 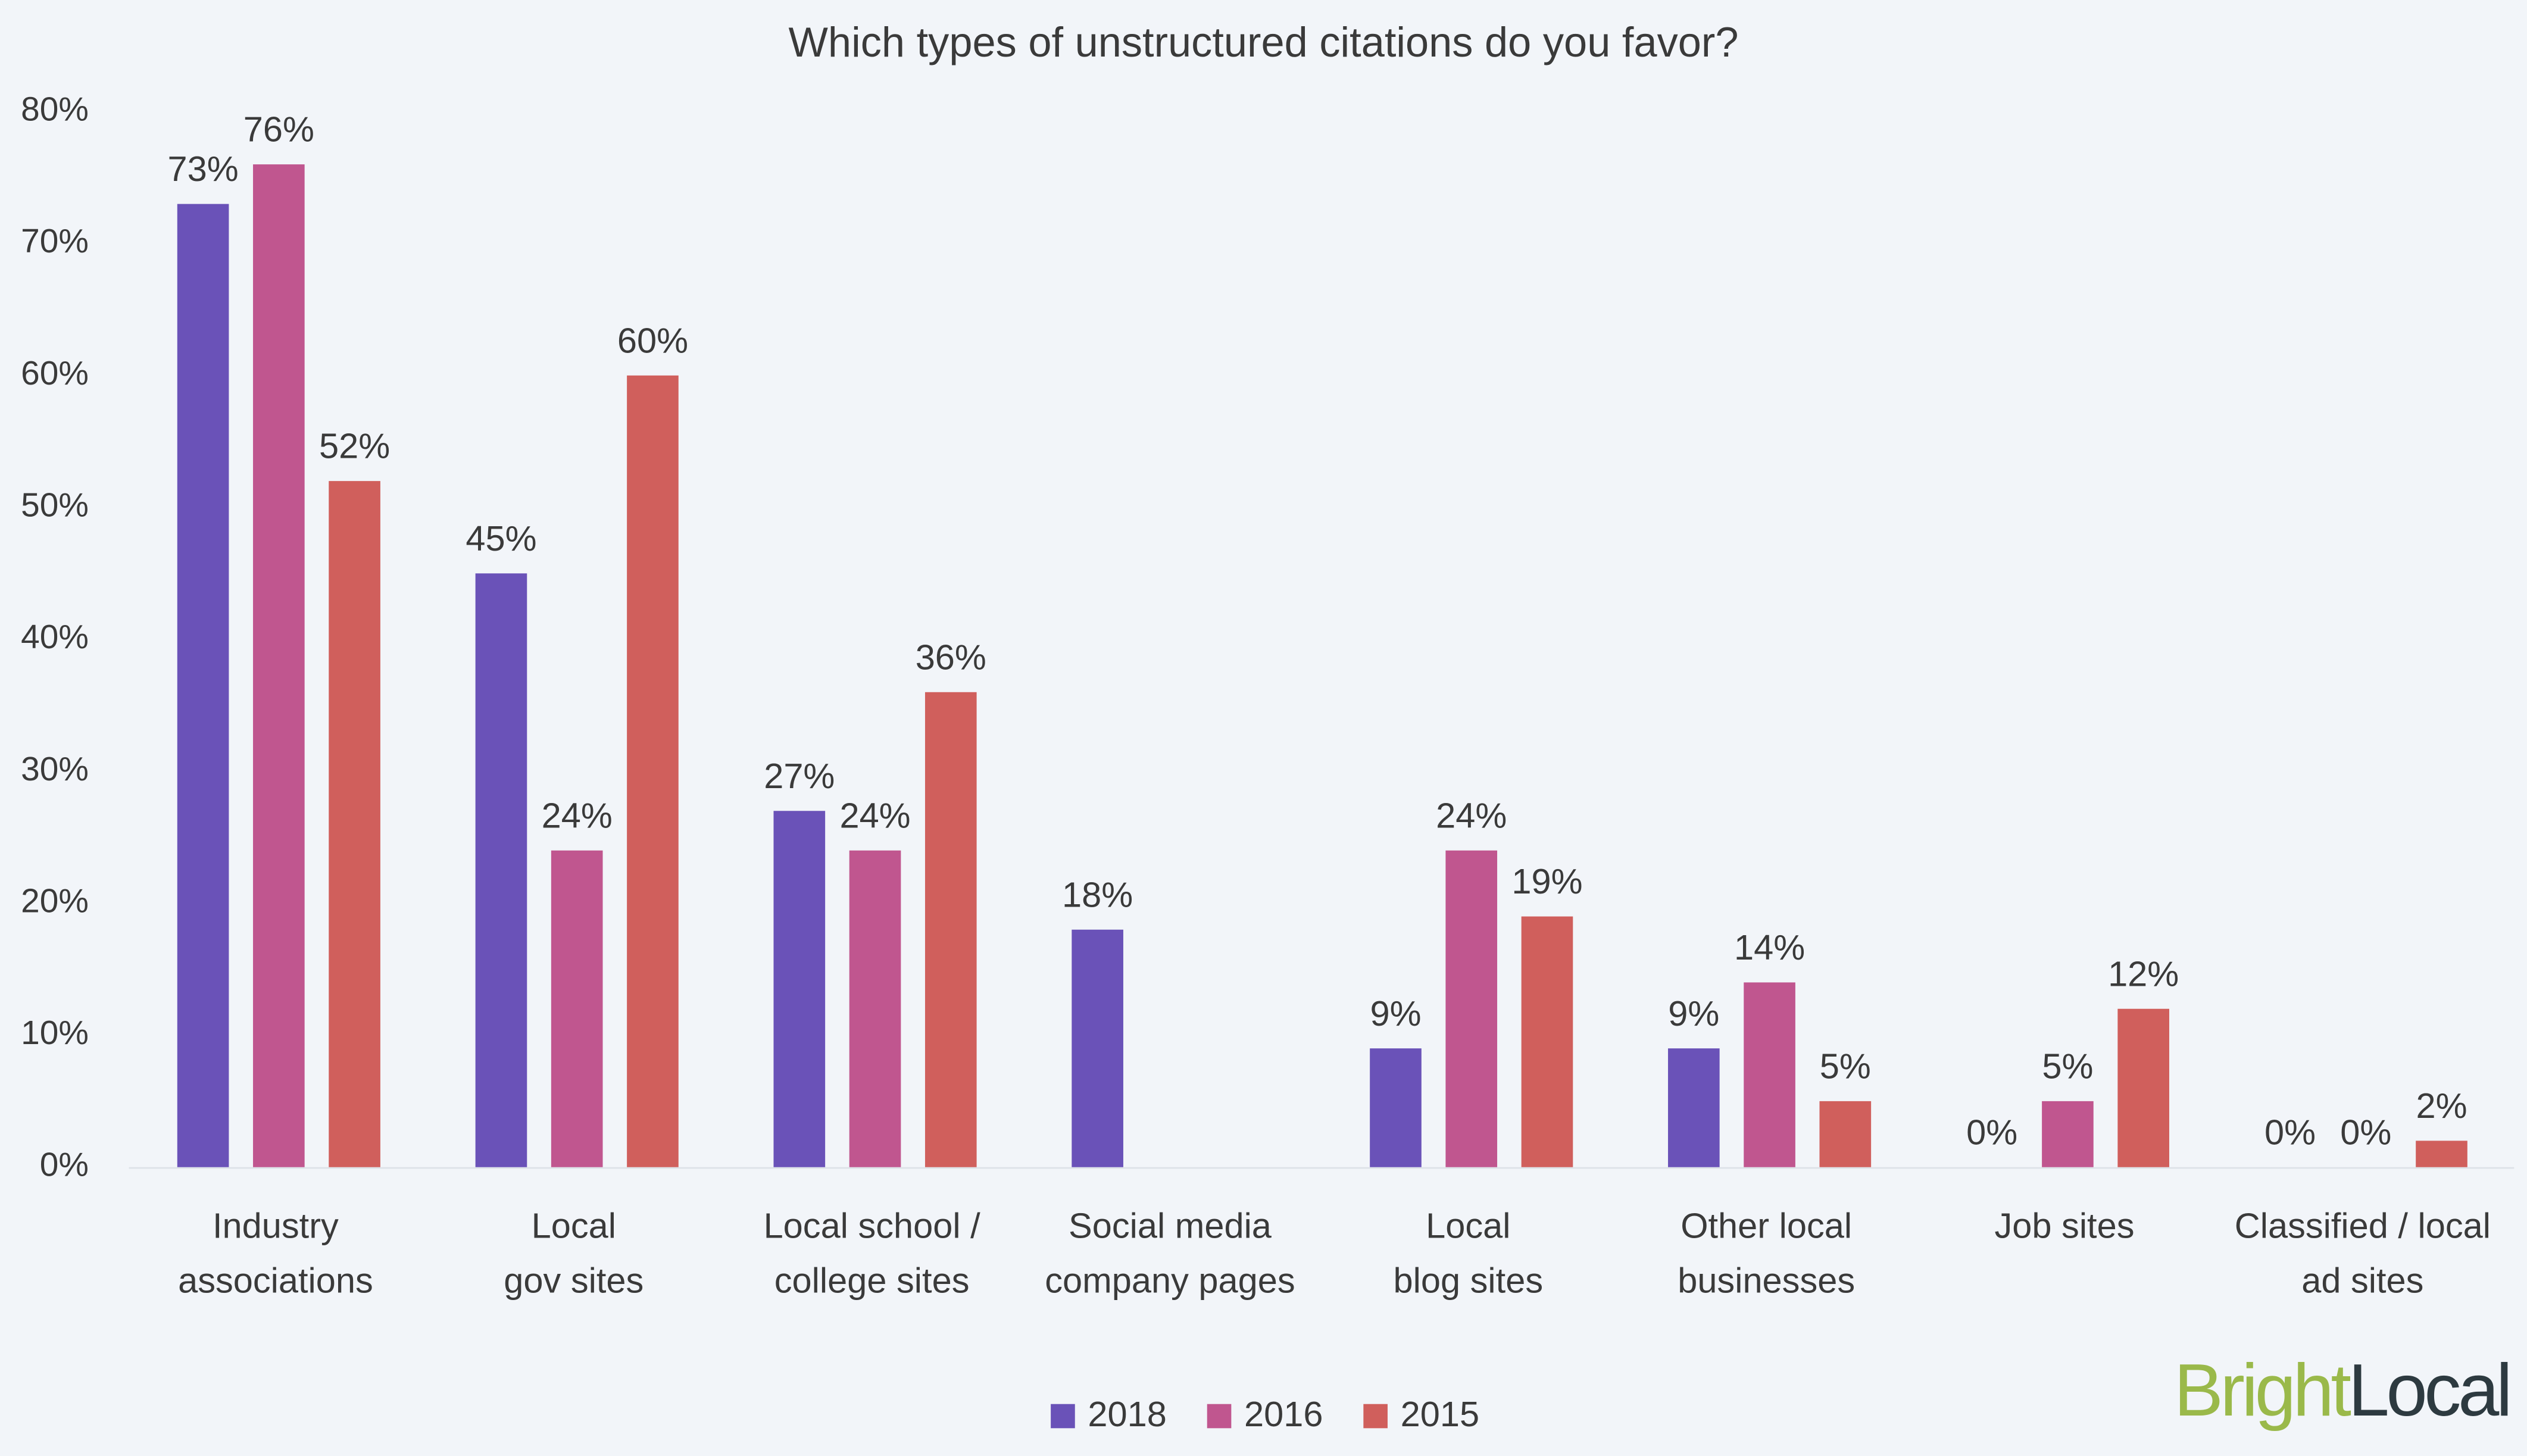 What do you see at coordinates (2429, 1390) in the screenshot?
I see `logo-part: Local` at bounding box center [2429, 1390].